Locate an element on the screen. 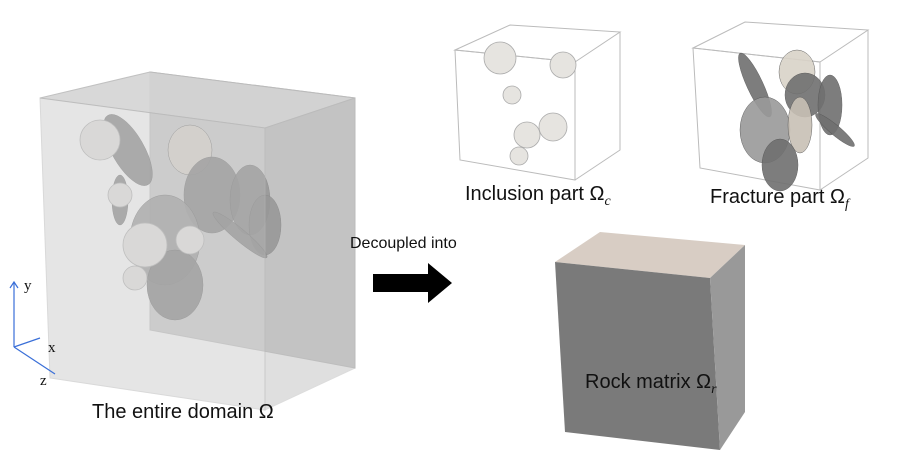 This screenshot has height=453, width=898. fracture-label: Fracture part Ωf is located at coordinates (780, 199).